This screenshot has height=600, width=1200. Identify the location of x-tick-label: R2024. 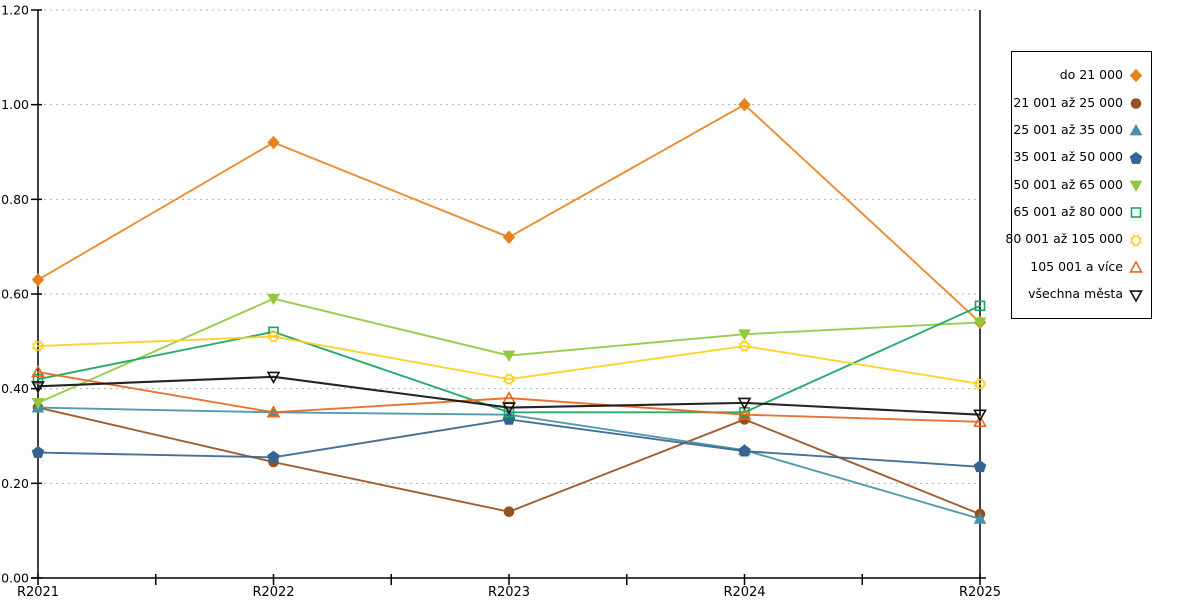
(744, 592).